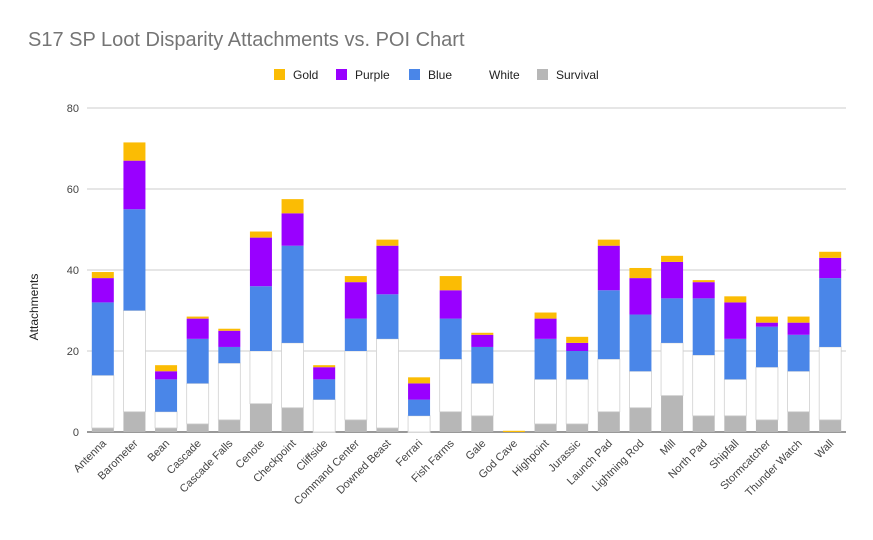 This screenshot has width=873, height=540. Describe the element at coordinates (414, 74) in the screenshot. I see `legend-swatch-blue` at that location.